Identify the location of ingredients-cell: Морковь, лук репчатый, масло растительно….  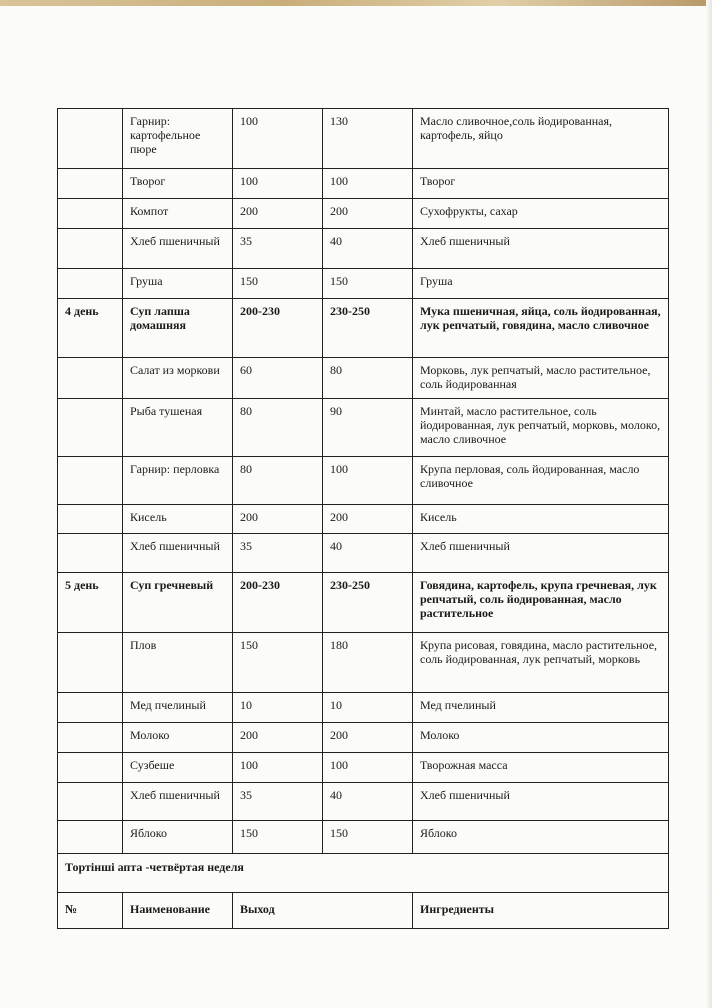
(540, 378).